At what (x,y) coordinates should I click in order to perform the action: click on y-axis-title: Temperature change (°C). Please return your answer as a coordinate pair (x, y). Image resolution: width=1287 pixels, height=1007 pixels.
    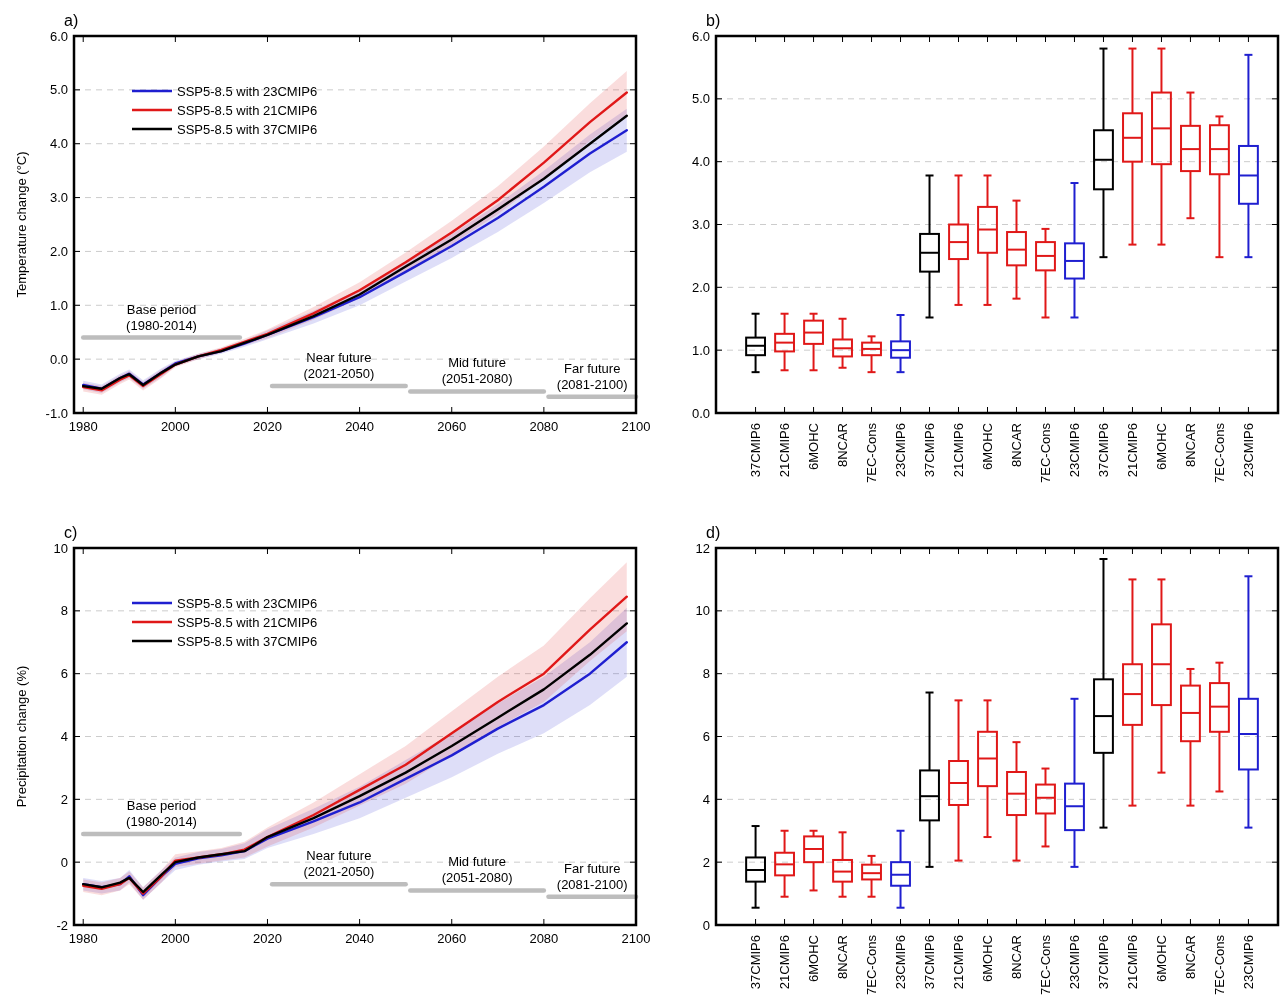
    Looking at the image, I should click on (21, 224).